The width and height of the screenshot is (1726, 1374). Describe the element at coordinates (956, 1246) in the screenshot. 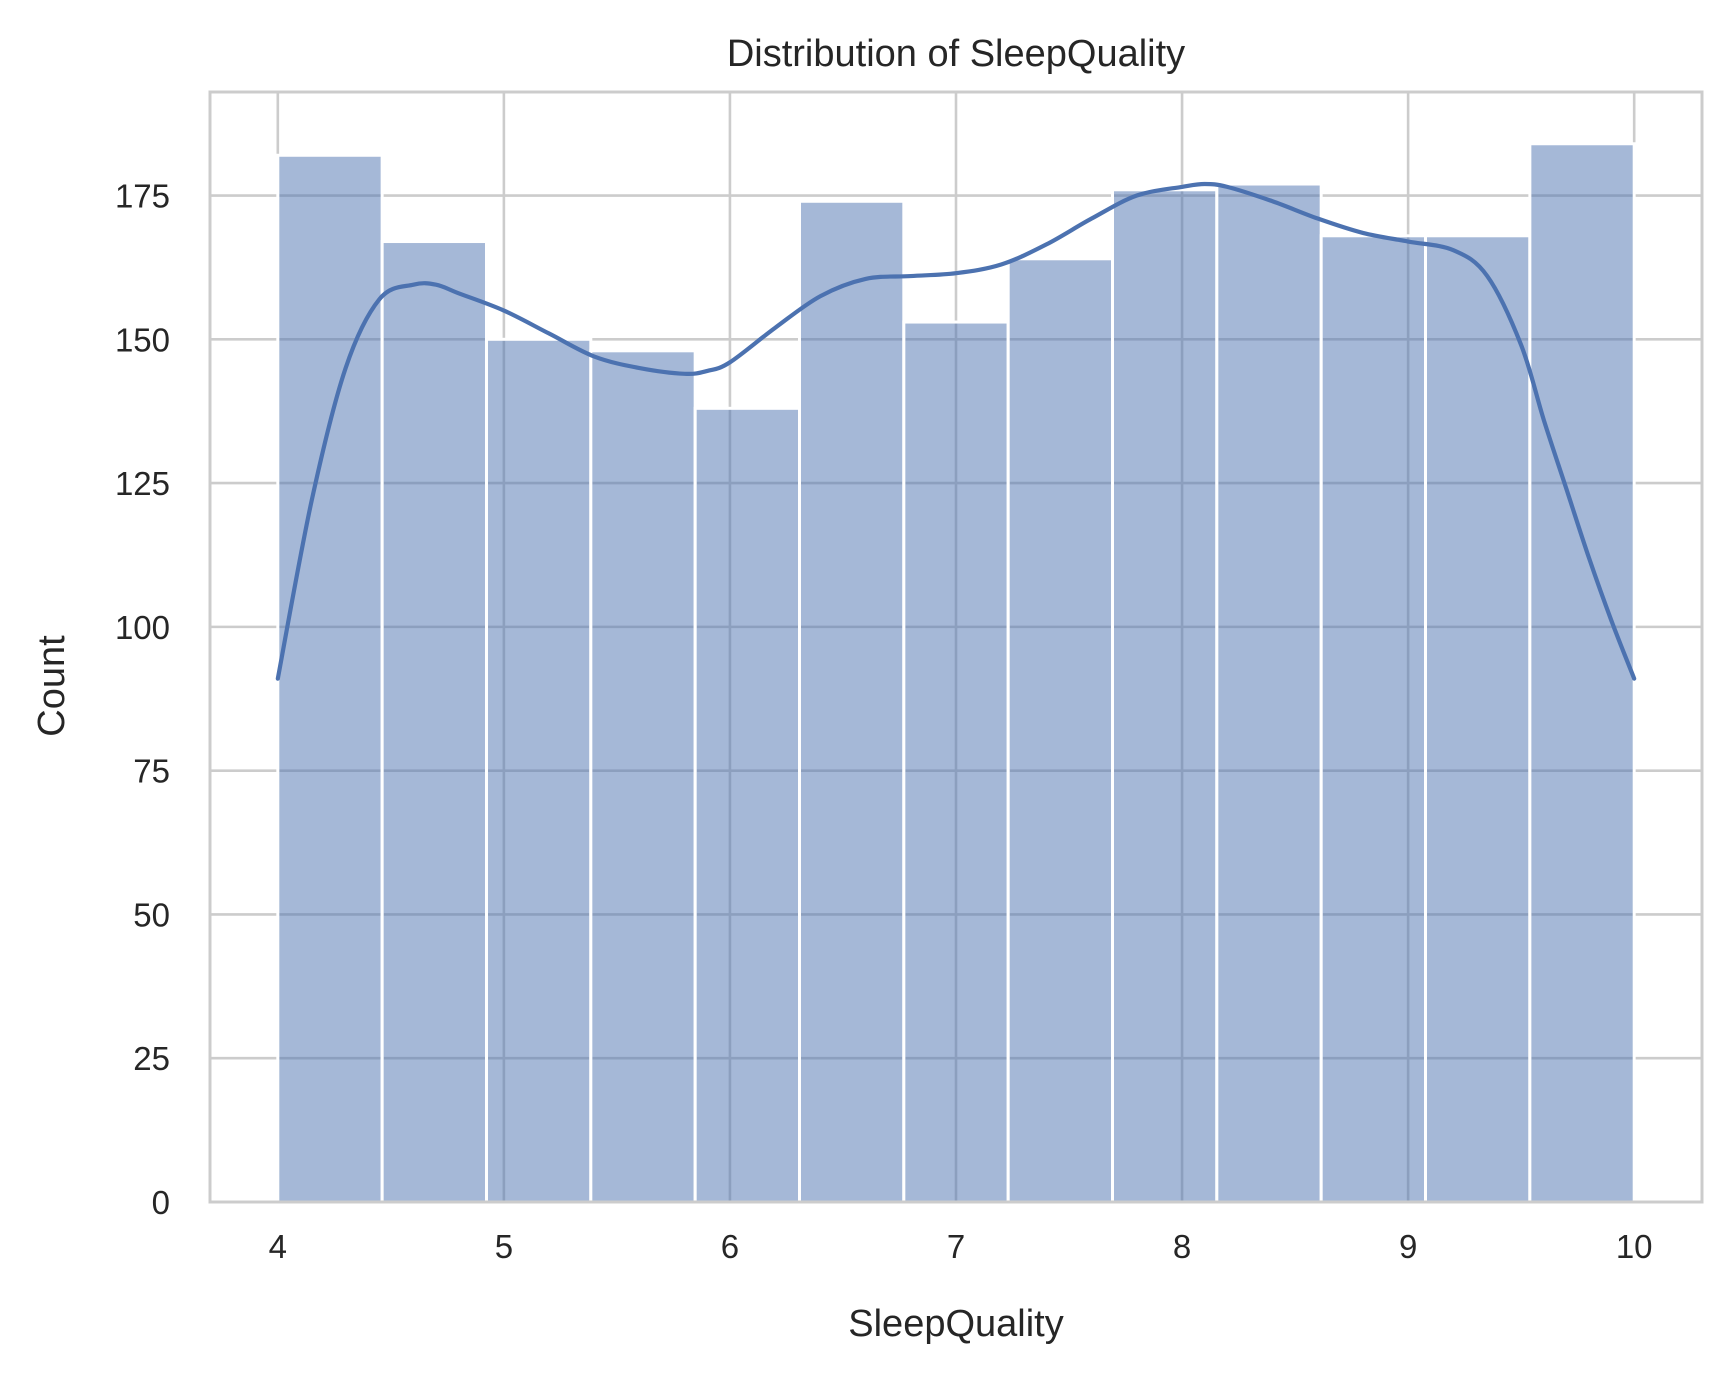

I see `x-tick-label-3: 7` at that location.